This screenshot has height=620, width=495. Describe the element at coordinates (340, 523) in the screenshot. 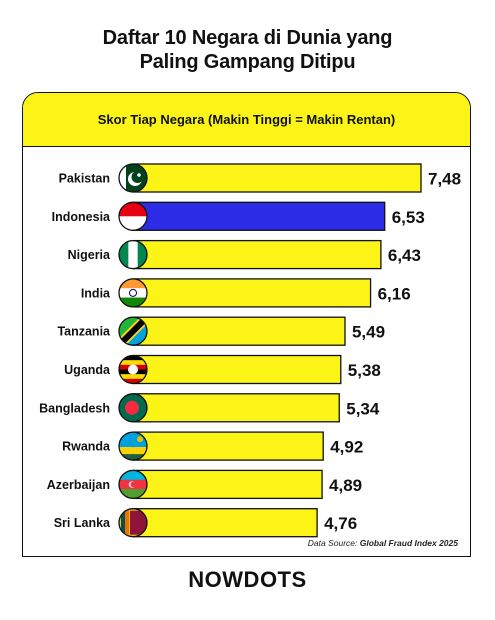

I see `data-label: 4,76` at that location.